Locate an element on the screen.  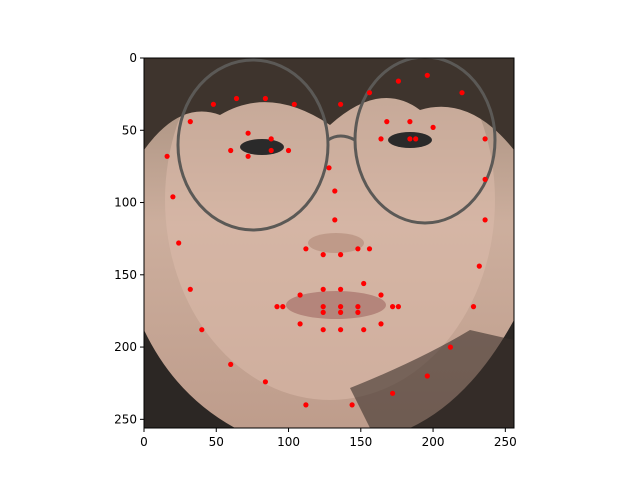
y-tick-label: 0 is located at coordinates (133, 58).